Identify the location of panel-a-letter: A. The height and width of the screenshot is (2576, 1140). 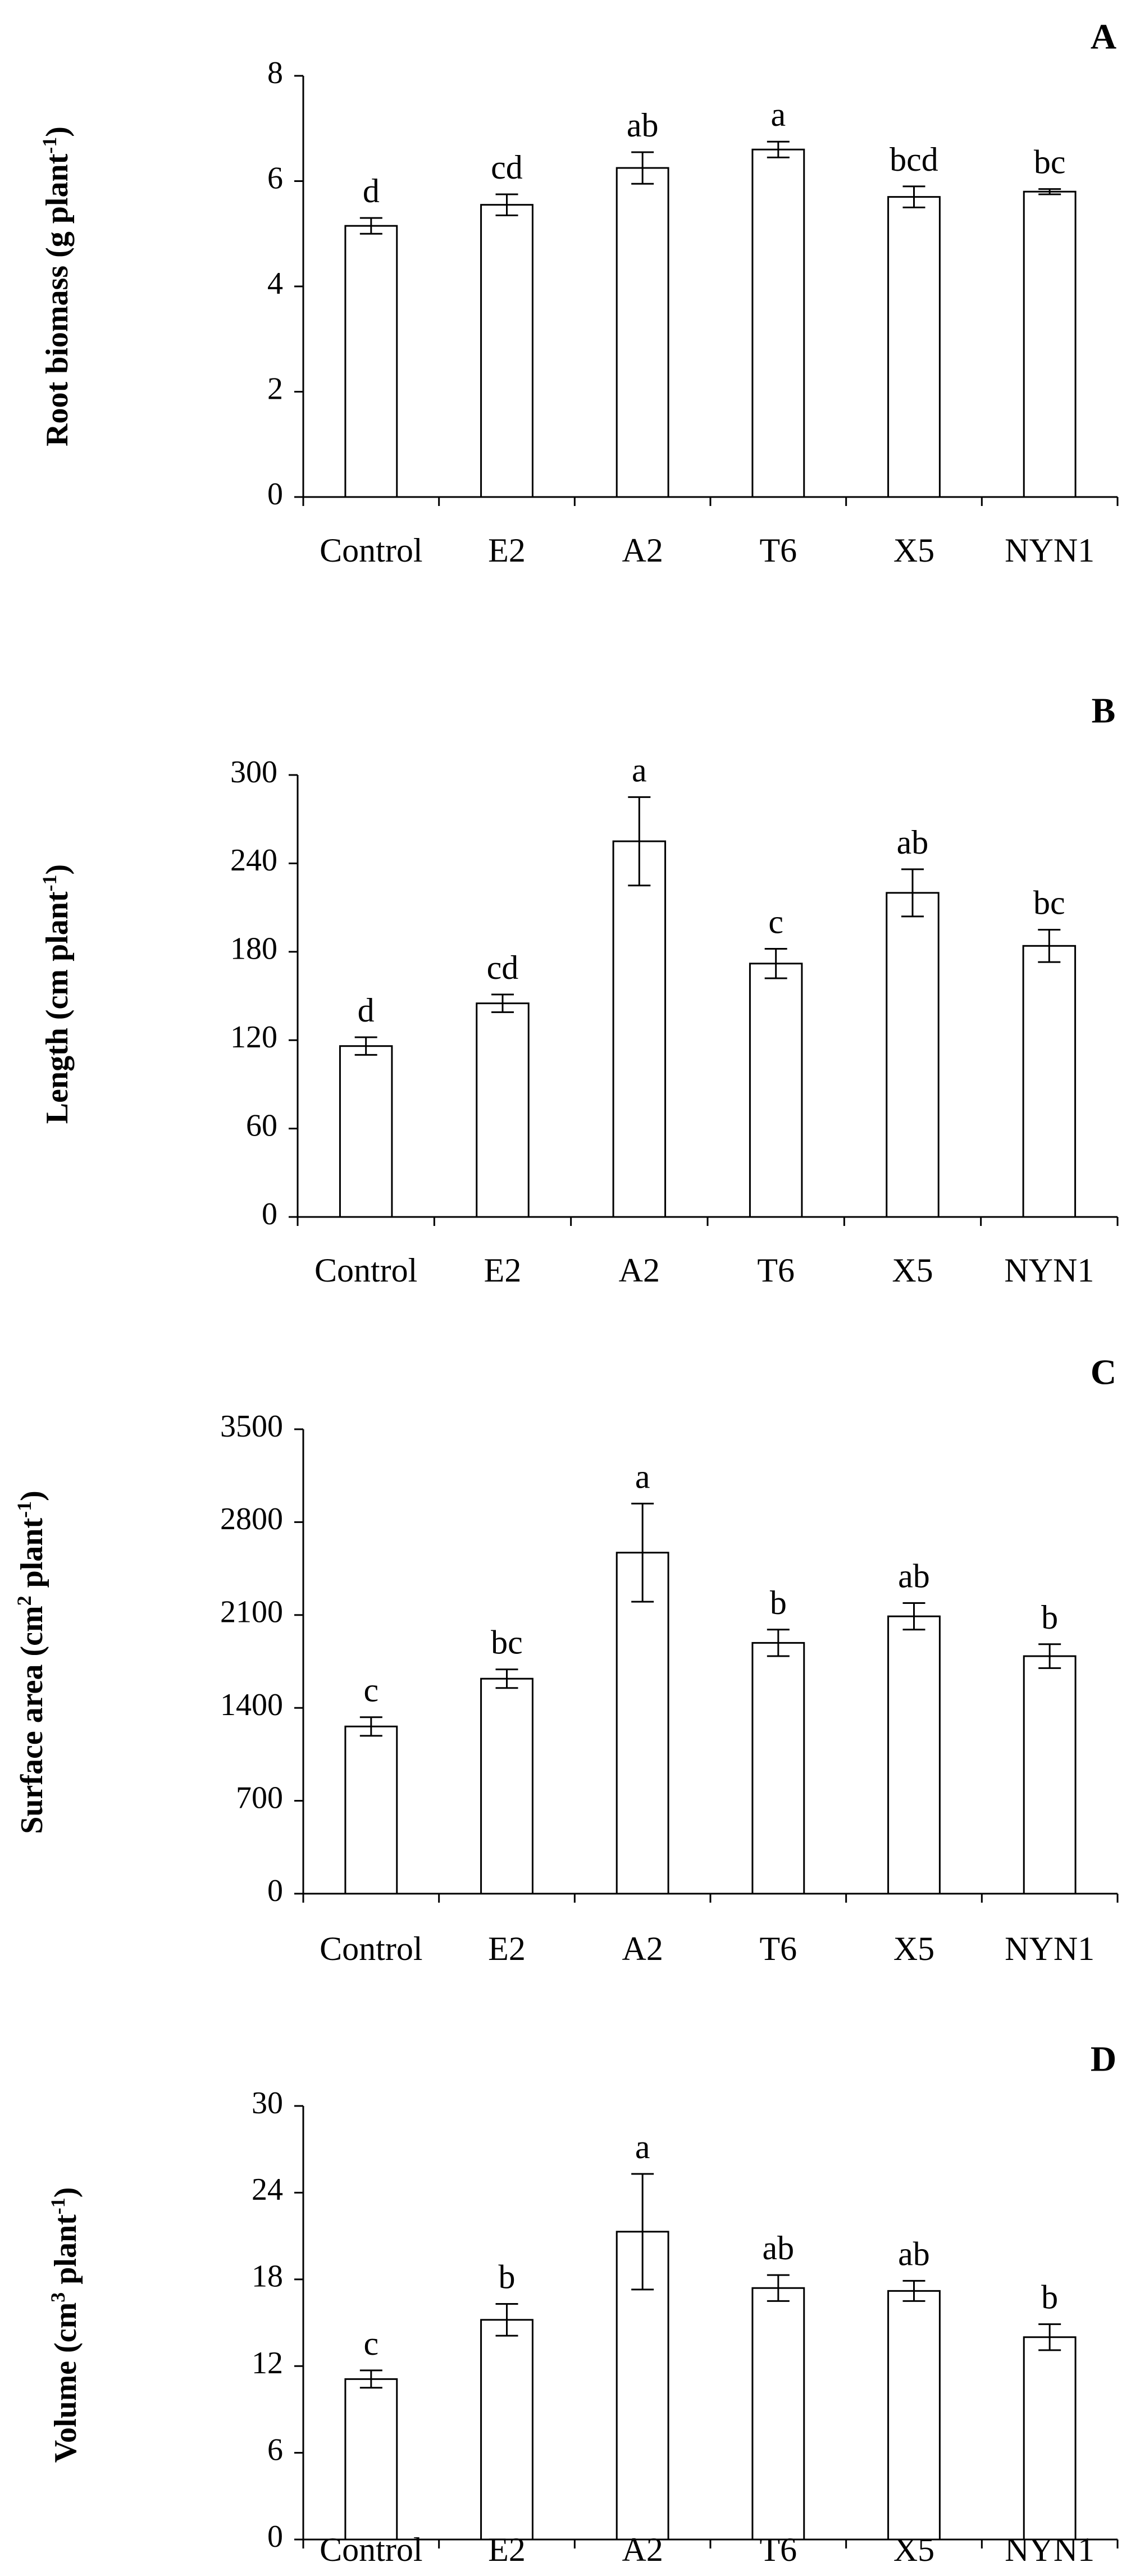
(1103, 37).